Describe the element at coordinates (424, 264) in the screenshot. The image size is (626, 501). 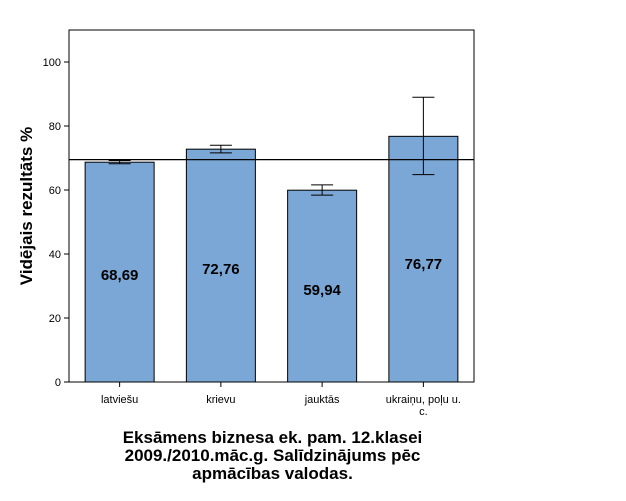
I see `data-label: 76,77` at that location.